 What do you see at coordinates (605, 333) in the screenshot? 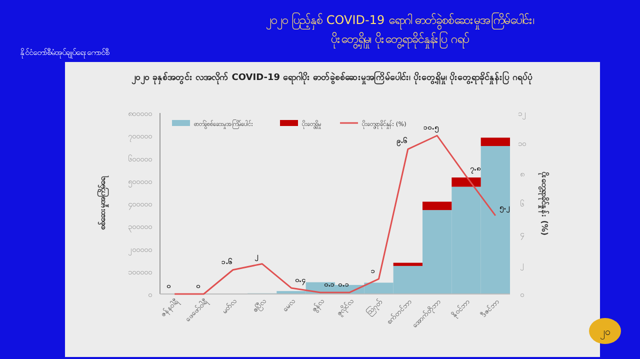
I see `text: ၂၀` at bounding box center [605, 333].